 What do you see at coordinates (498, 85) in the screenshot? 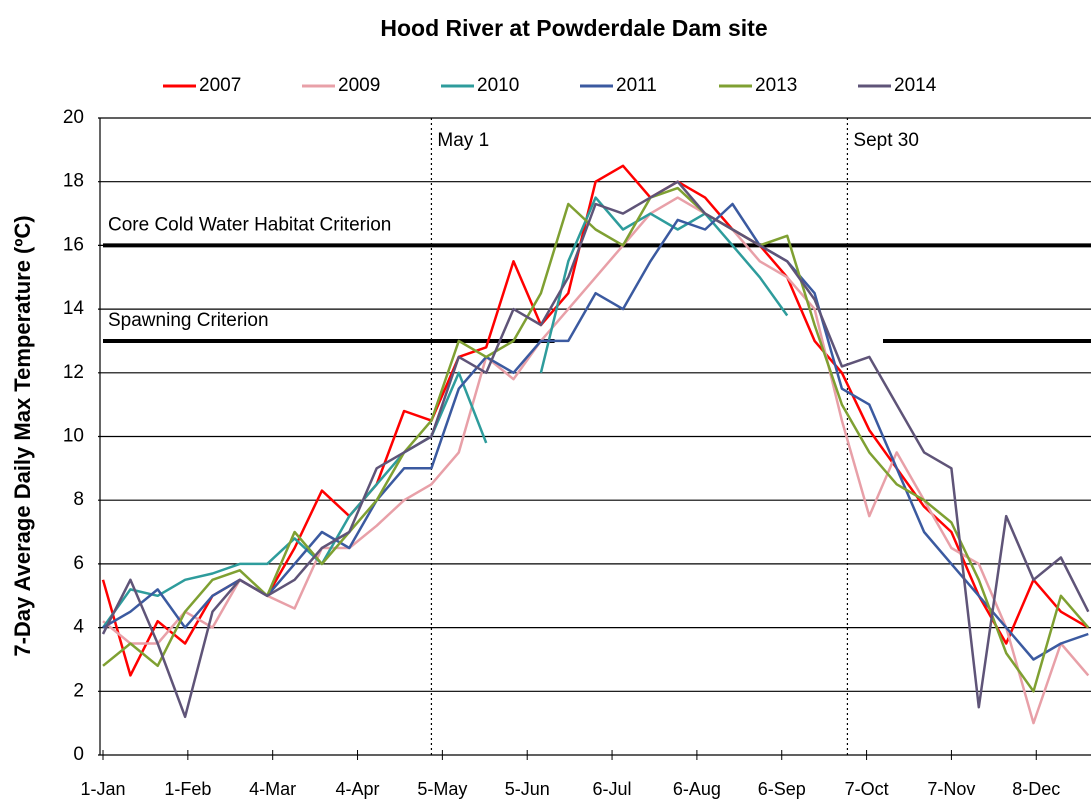
I see `legend-label: 2010` at bounding box center [498, 85].